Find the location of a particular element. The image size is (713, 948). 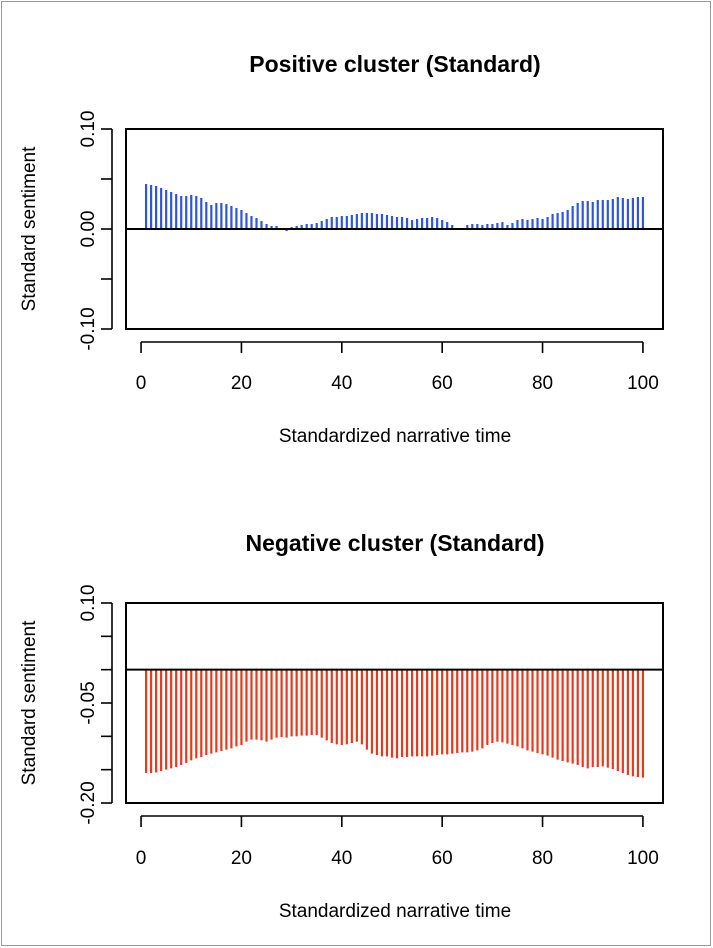

chart-title: Positive cluster (Standard) is located at coordinates (394, 64).